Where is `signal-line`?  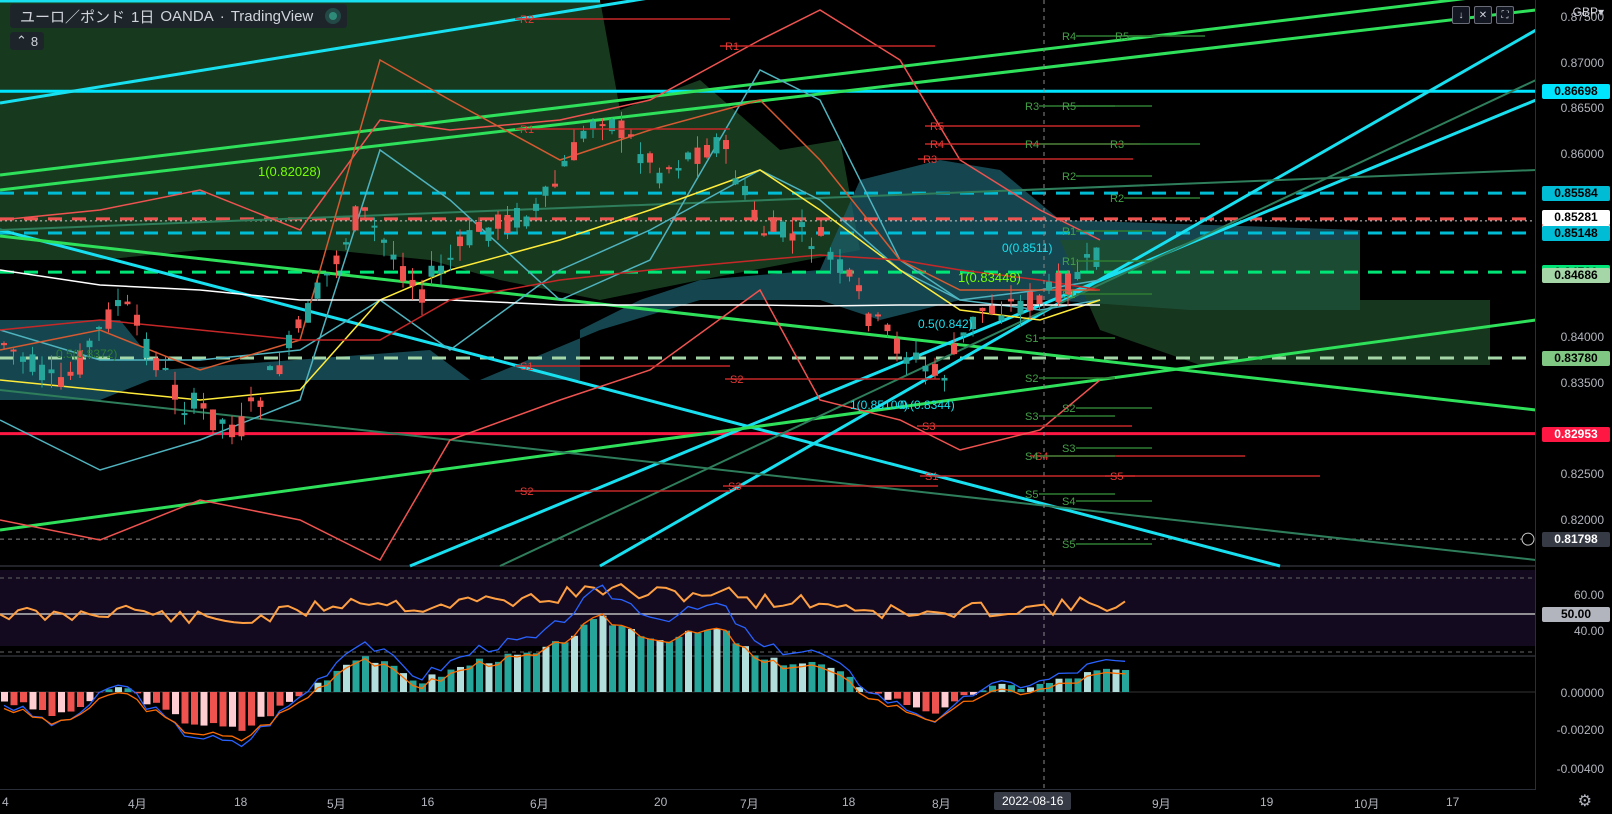 signal-line is located at coordinates (564, 677).